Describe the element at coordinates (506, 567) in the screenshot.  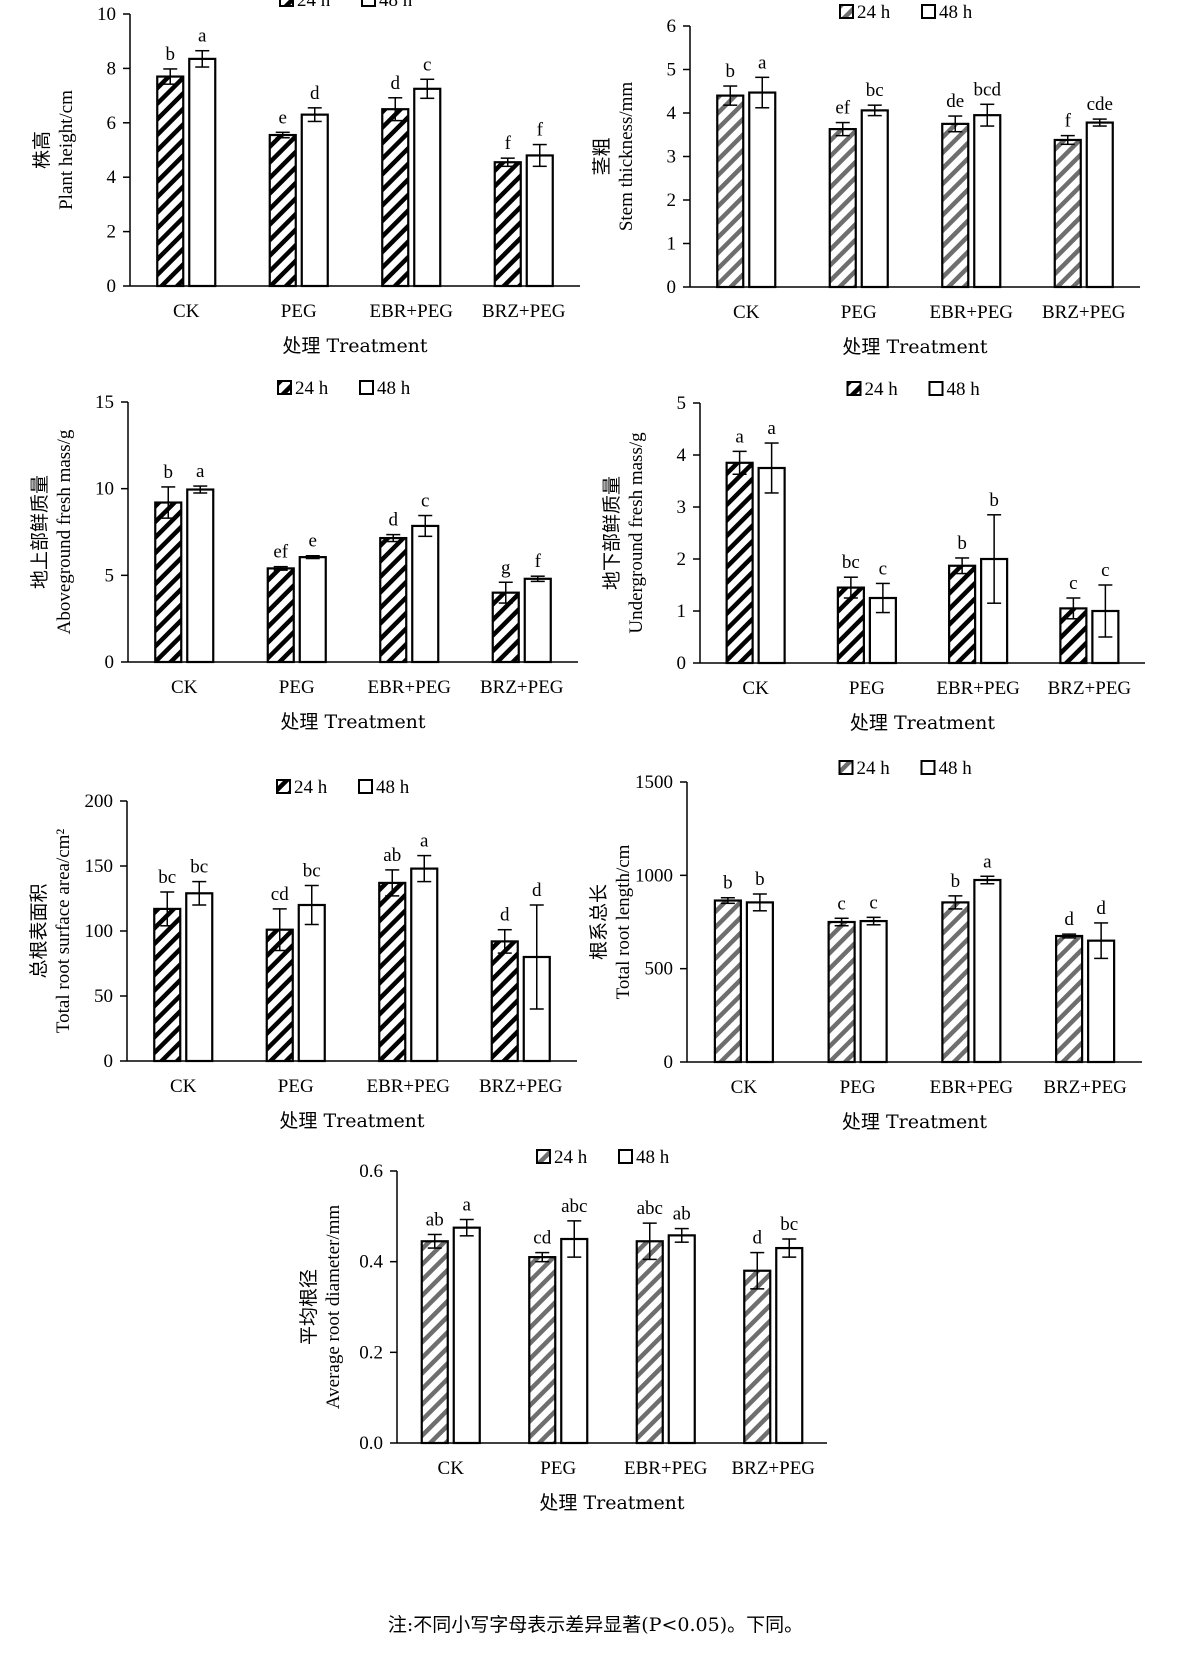
I see `significance-label: g` at that location.